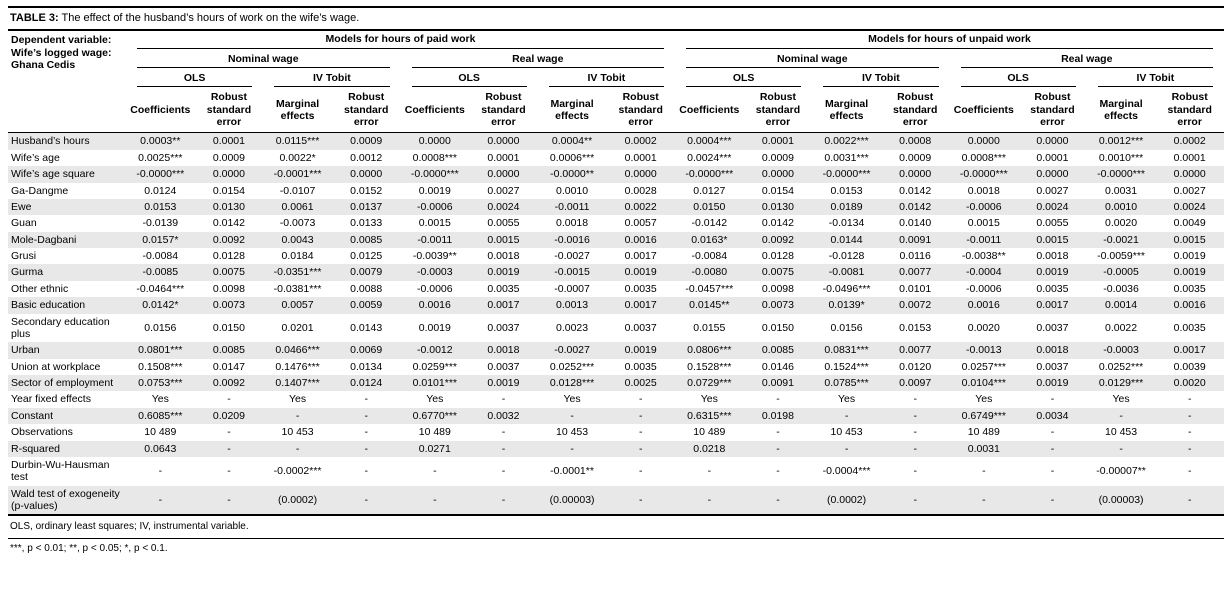  I want to click on cell-value: 0.0156, so click(160, 327).